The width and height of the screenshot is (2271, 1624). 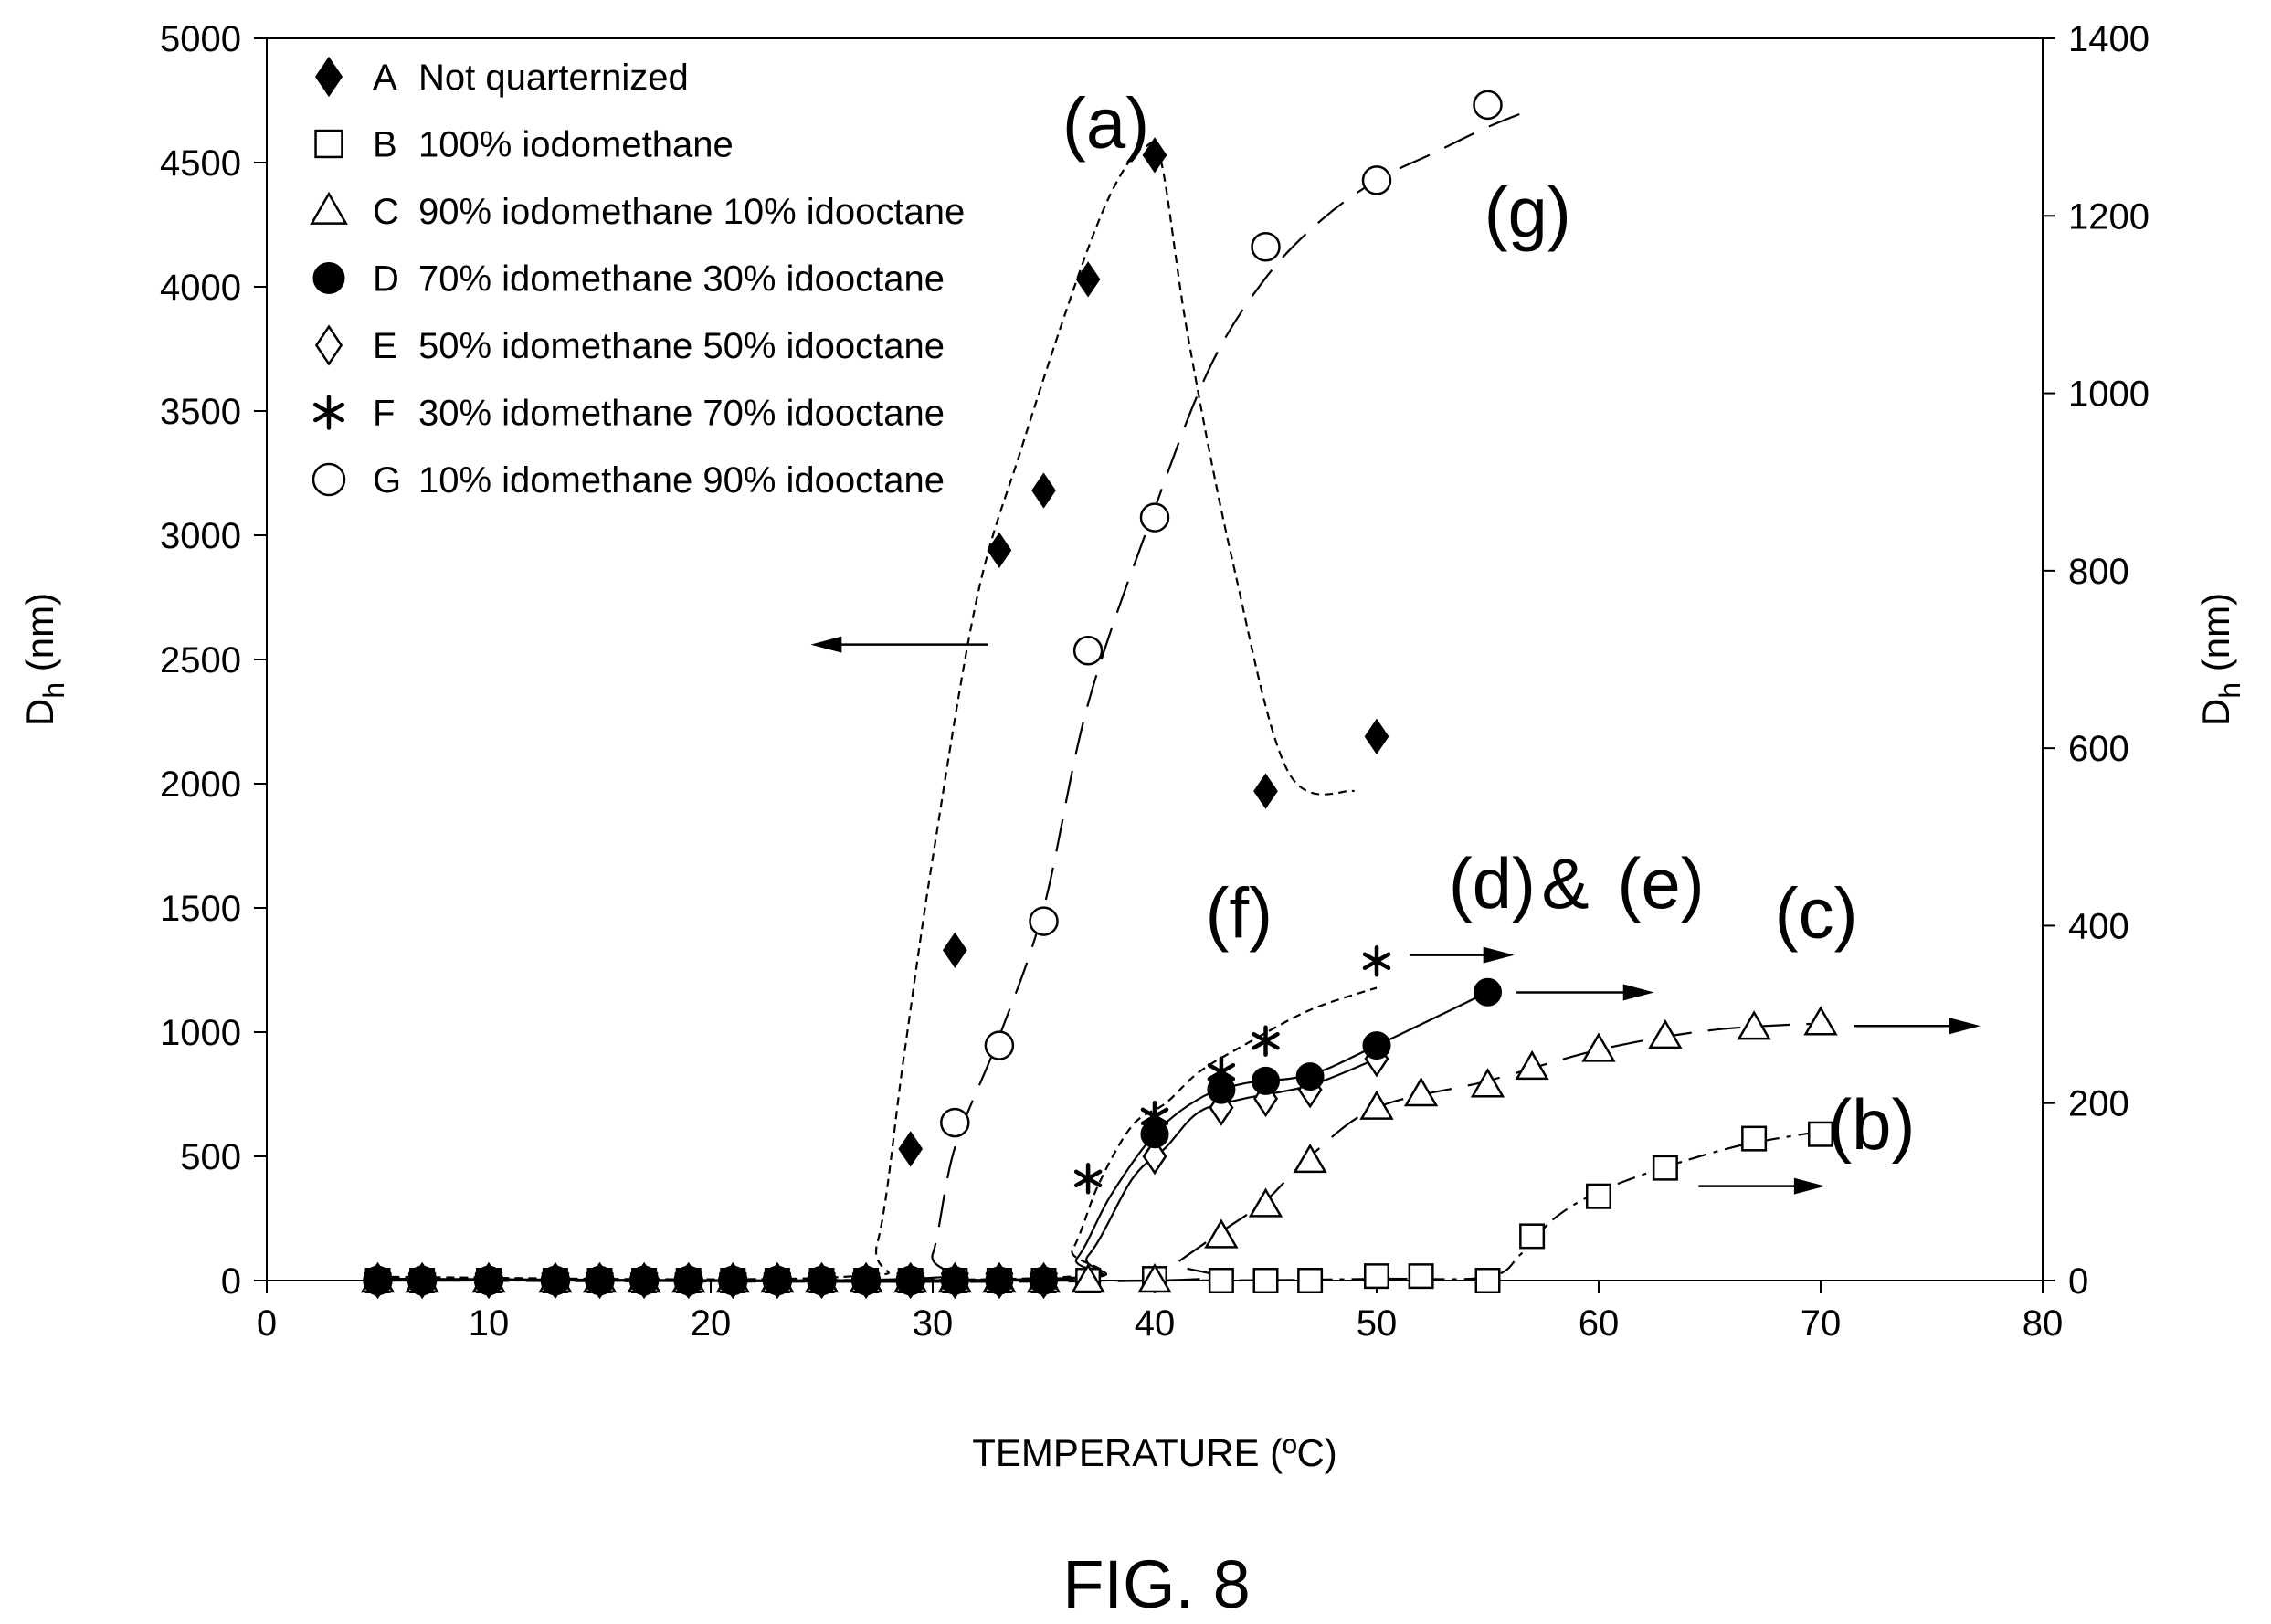 I want to click on x-tick-label: 0, so click(x=267, y=1324).